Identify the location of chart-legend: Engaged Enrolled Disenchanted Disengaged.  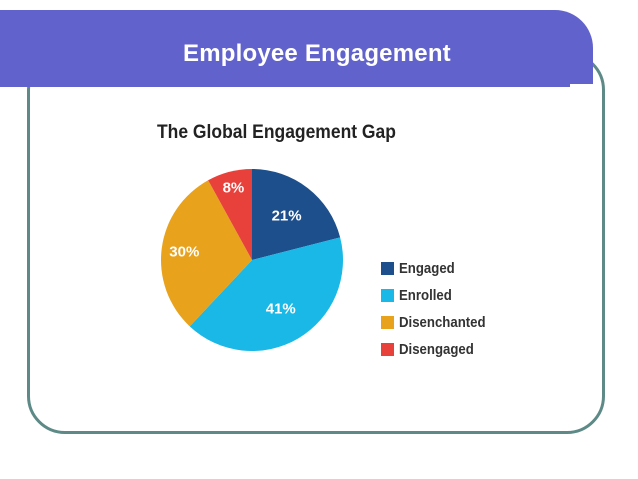
(439, 309).